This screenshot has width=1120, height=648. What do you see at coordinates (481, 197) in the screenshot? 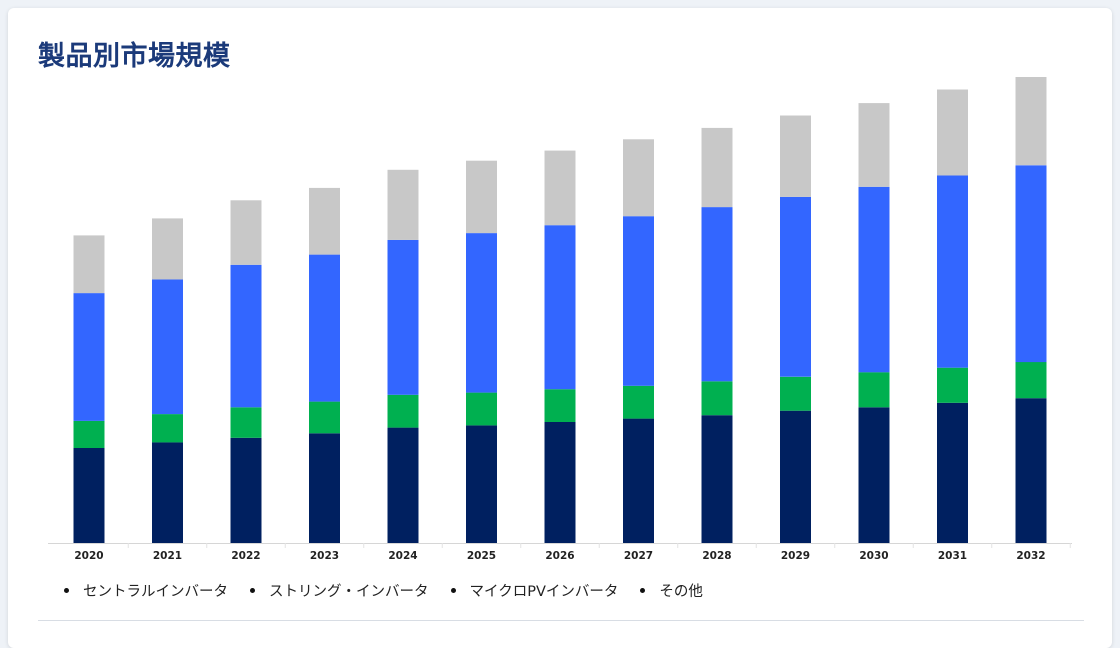
I see `bar-segment-2025-s3` at bounding box center [481, 197].